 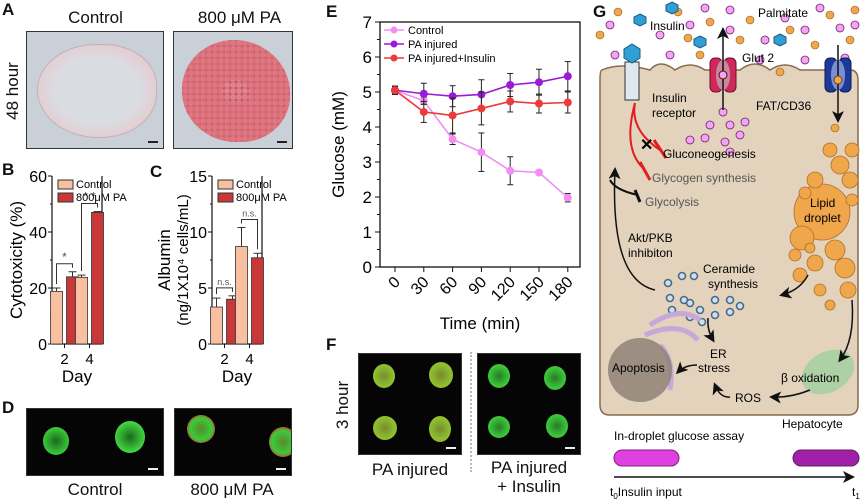 What do you see at coordinates (471, 412) in the screenshot?
I see `divider` at bounding box center [471, 412].